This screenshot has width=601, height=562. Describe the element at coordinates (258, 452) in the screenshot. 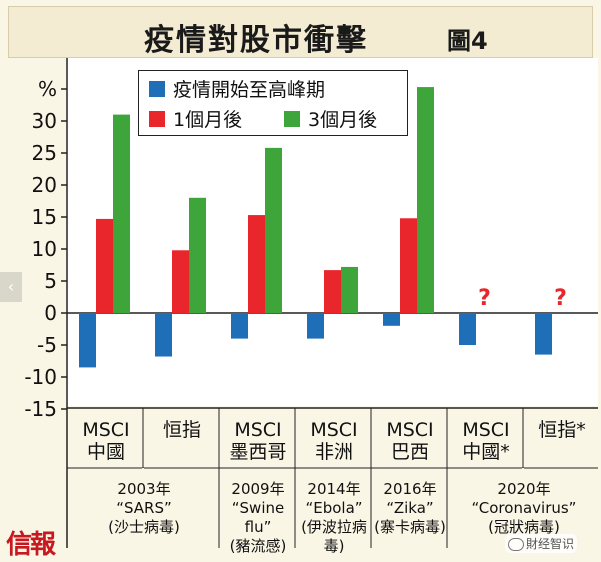

I see `category-line: 墨西哥` at that location.